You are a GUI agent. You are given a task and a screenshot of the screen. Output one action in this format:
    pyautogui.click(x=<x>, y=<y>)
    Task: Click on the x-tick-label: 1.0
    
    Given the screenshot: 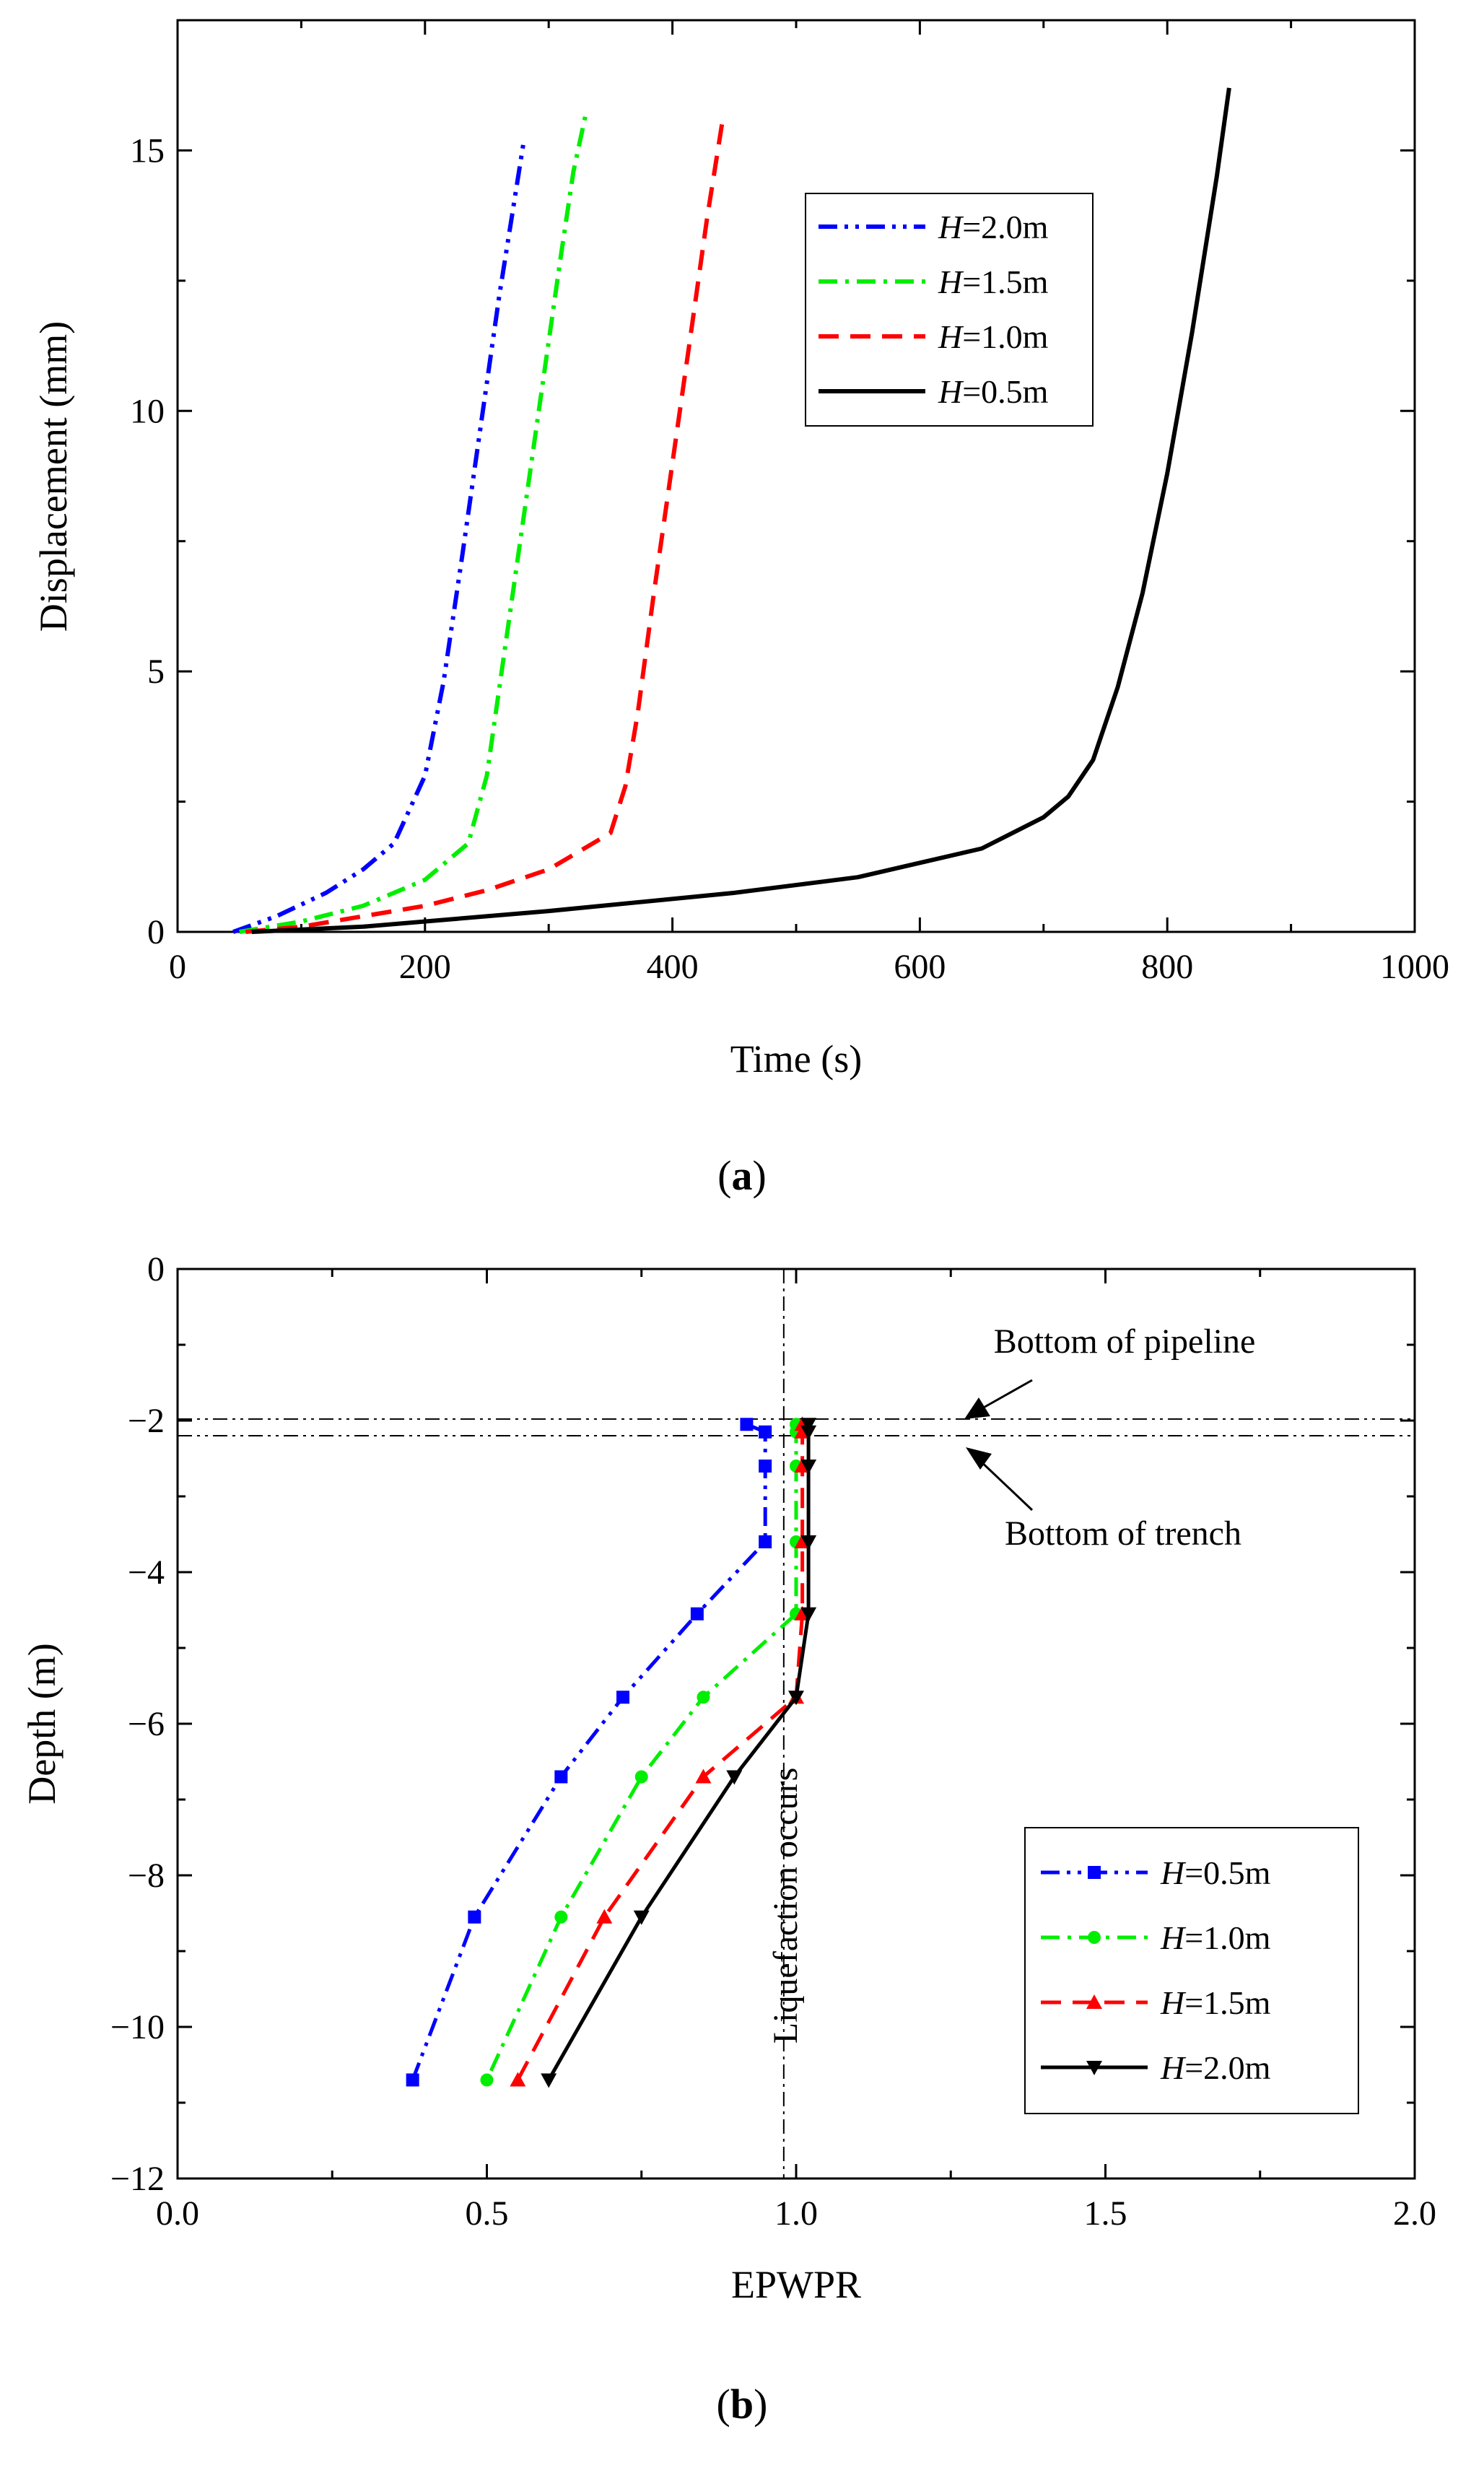 What is the action you would take?
    pyautogui.click(x=796, y=2214)
    